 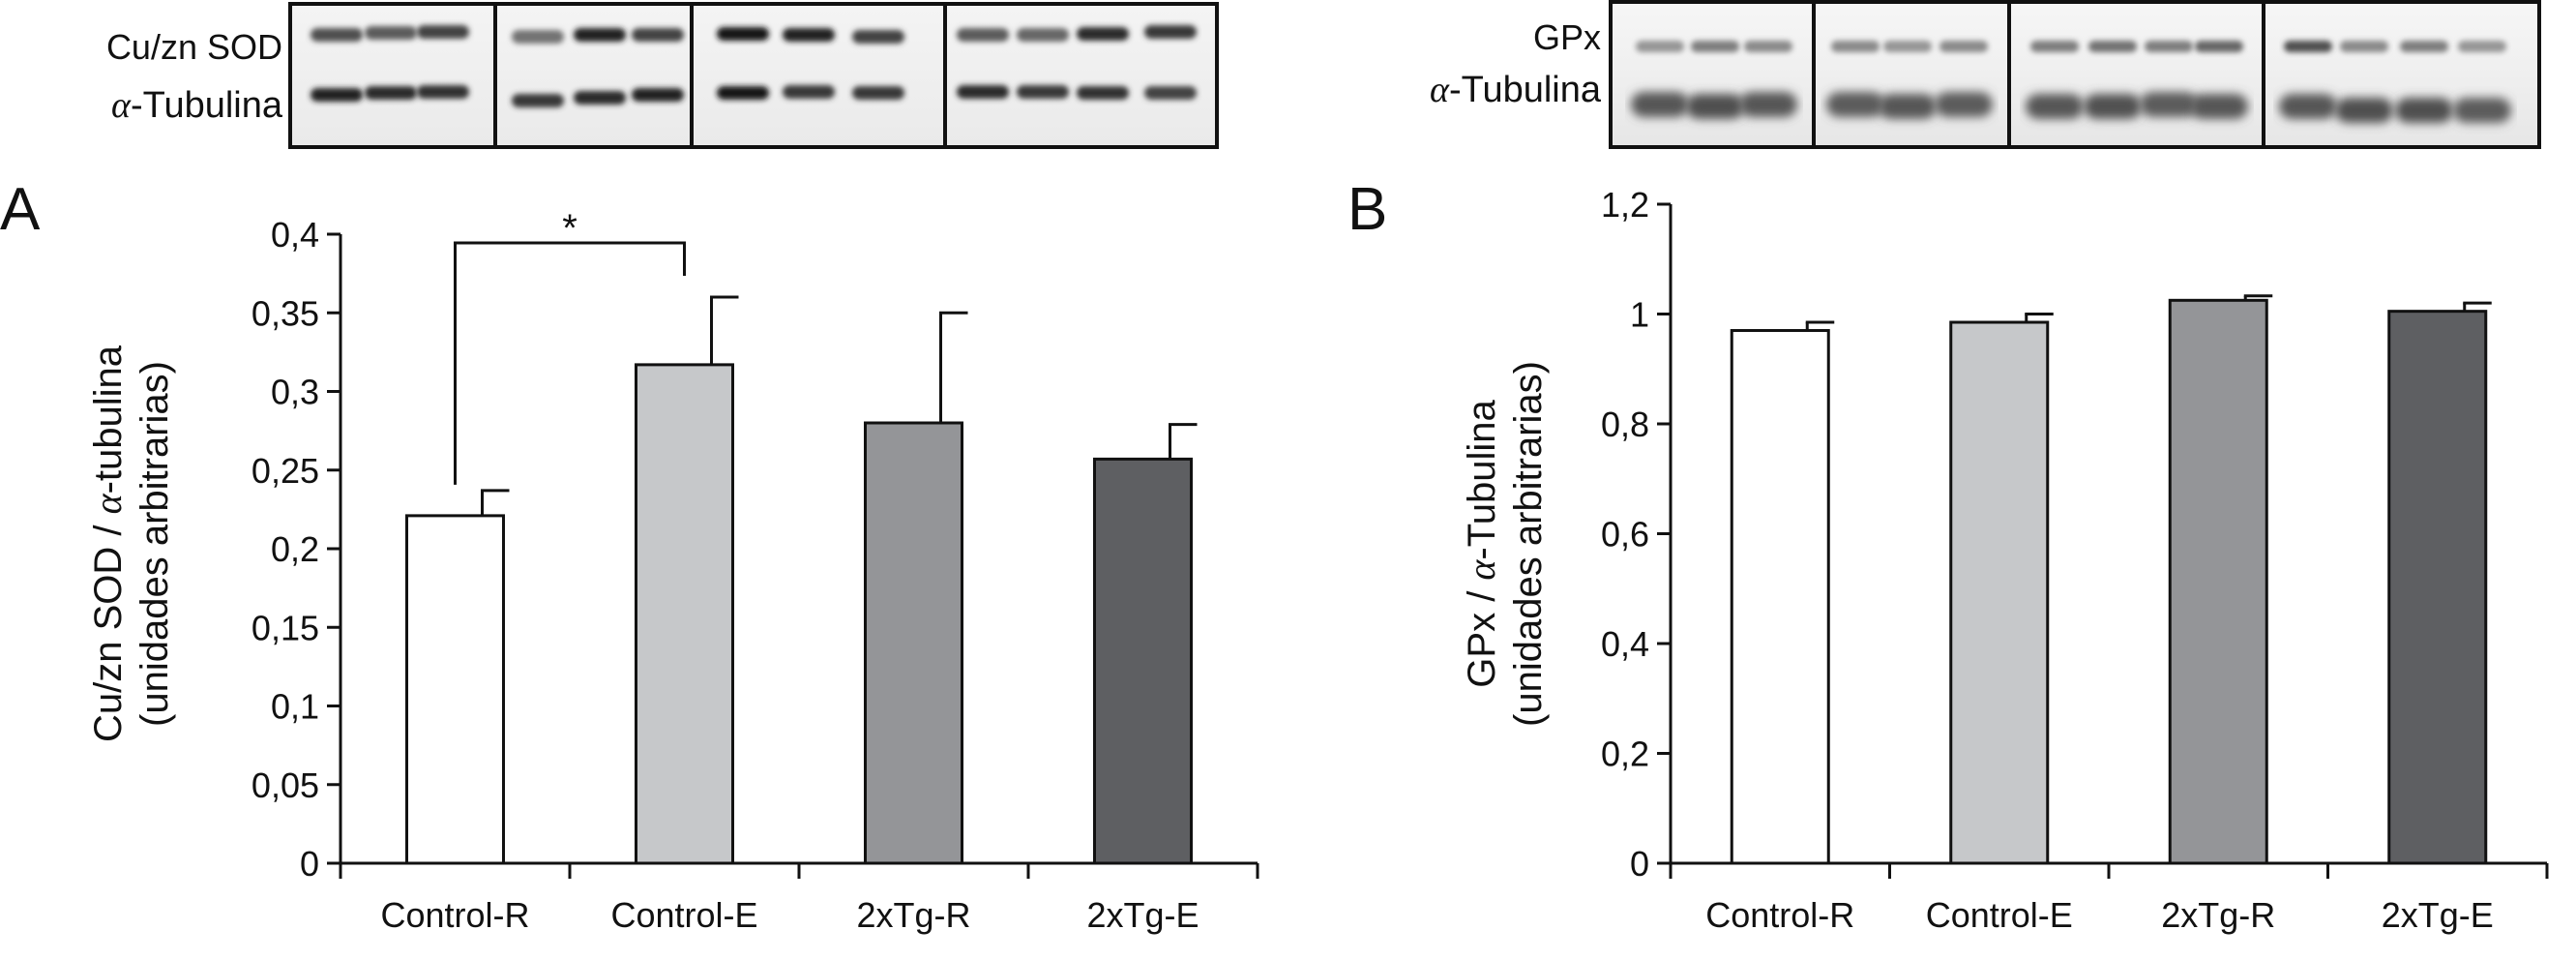 I want to click on panel-b-letter: B, so click(x=1367, y=210).